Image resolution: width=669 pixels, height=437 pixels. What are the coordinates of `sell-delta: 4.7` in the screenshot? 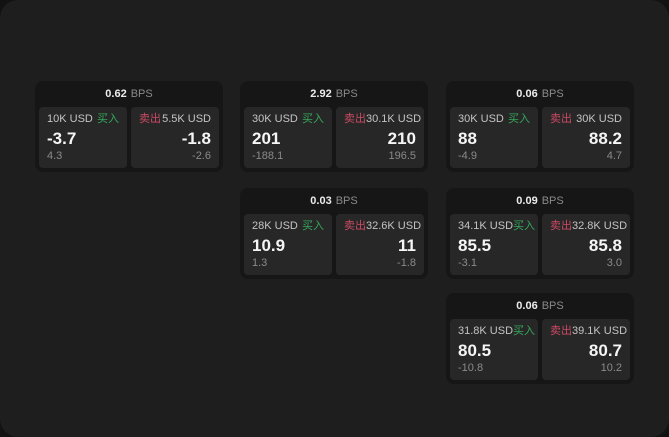 It's located at (614, 156).